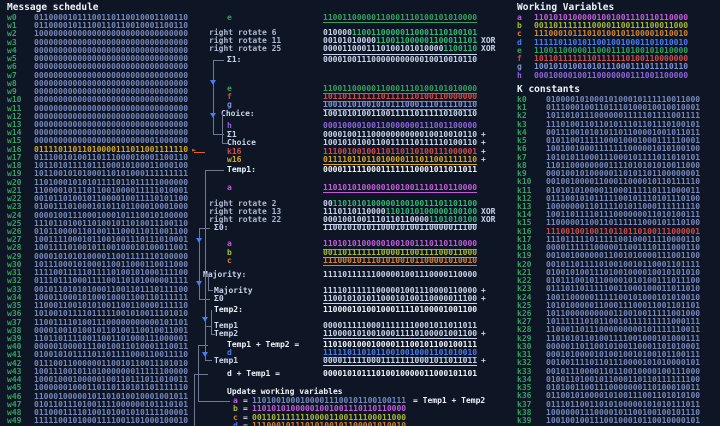 This screenshot has height=426, width=720. What do you see at coordinates (111, 199) in the screenshot?
I see `schedule-row-value: 00101101001011000010011110101100` at bounding box center [111, 199].